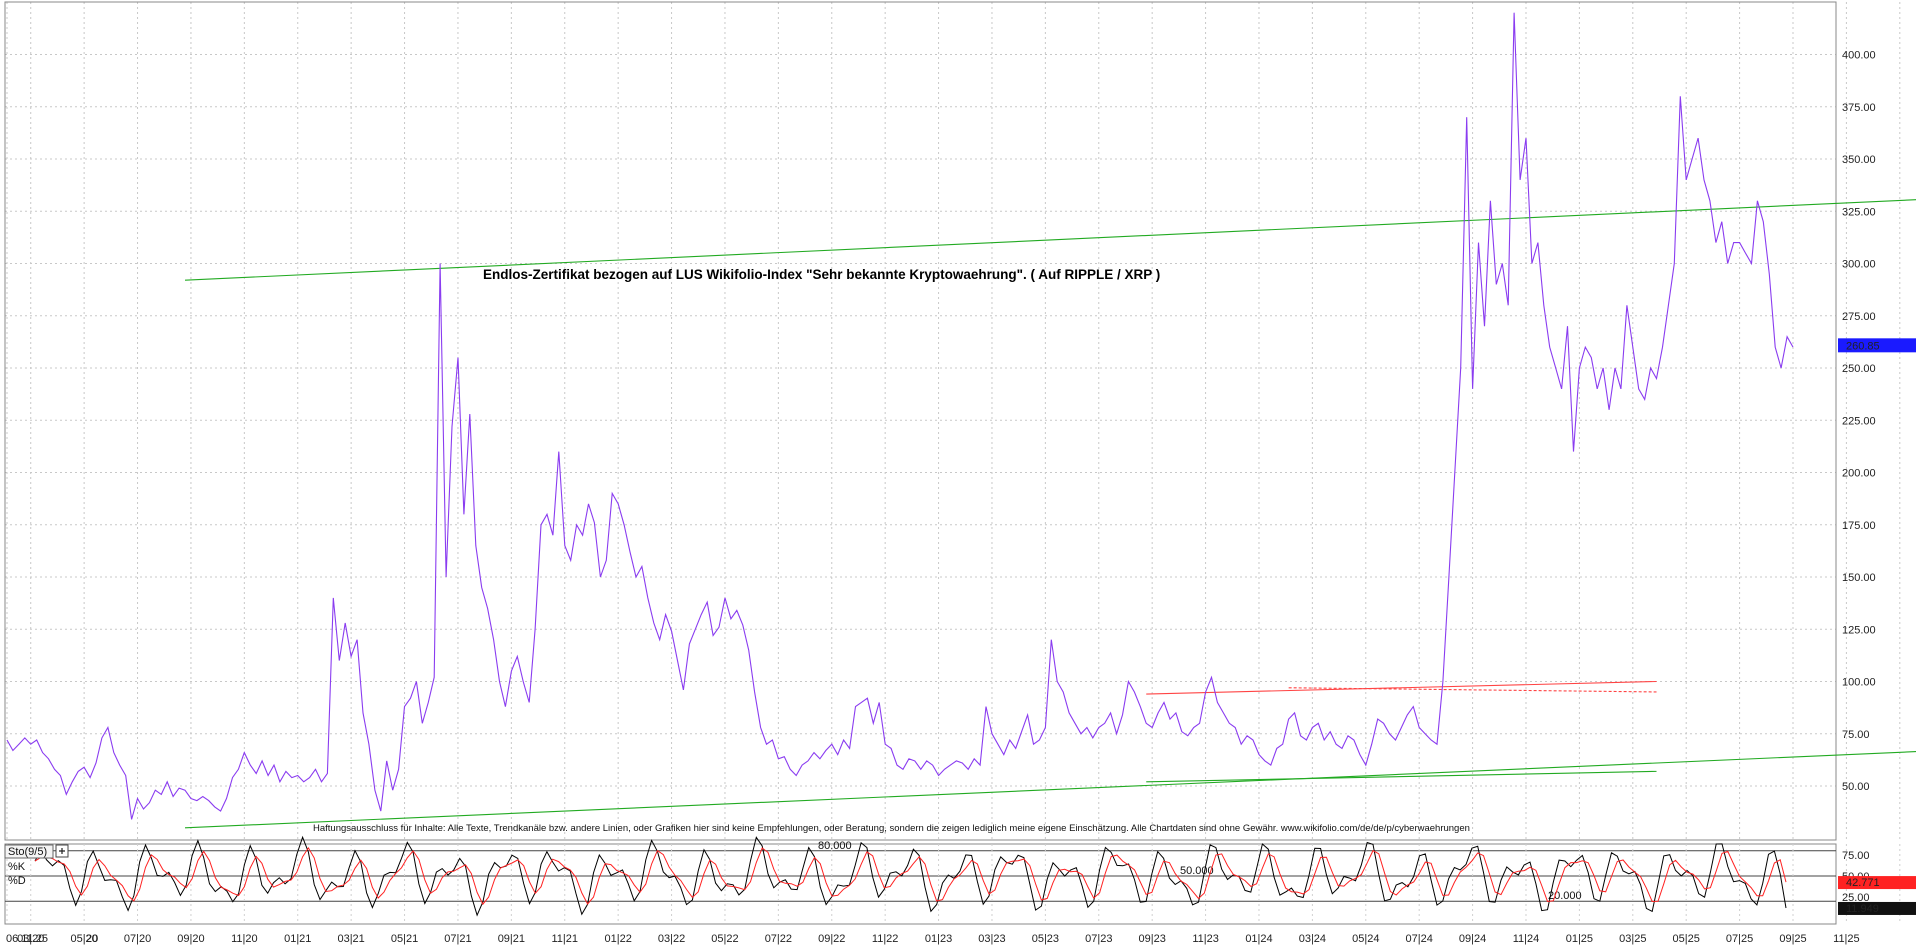  I want to click on d-badge-bg, so click(1877, 883).